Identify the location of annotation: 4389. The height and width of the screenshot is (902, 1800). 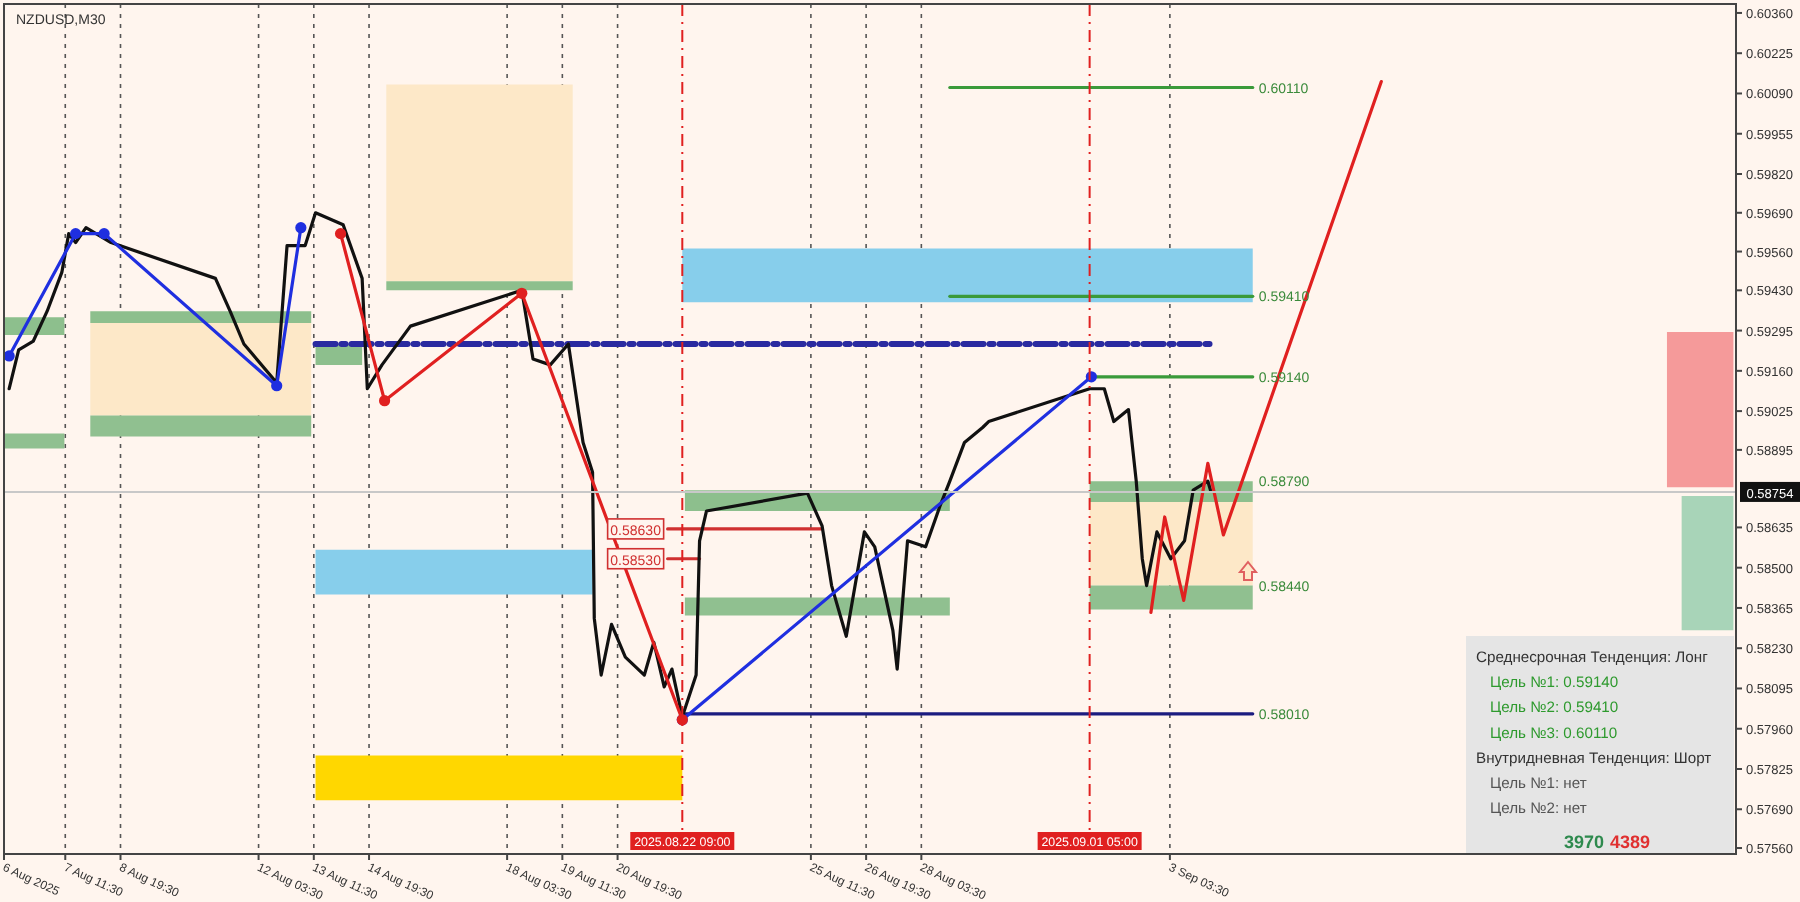
(1630, 842).